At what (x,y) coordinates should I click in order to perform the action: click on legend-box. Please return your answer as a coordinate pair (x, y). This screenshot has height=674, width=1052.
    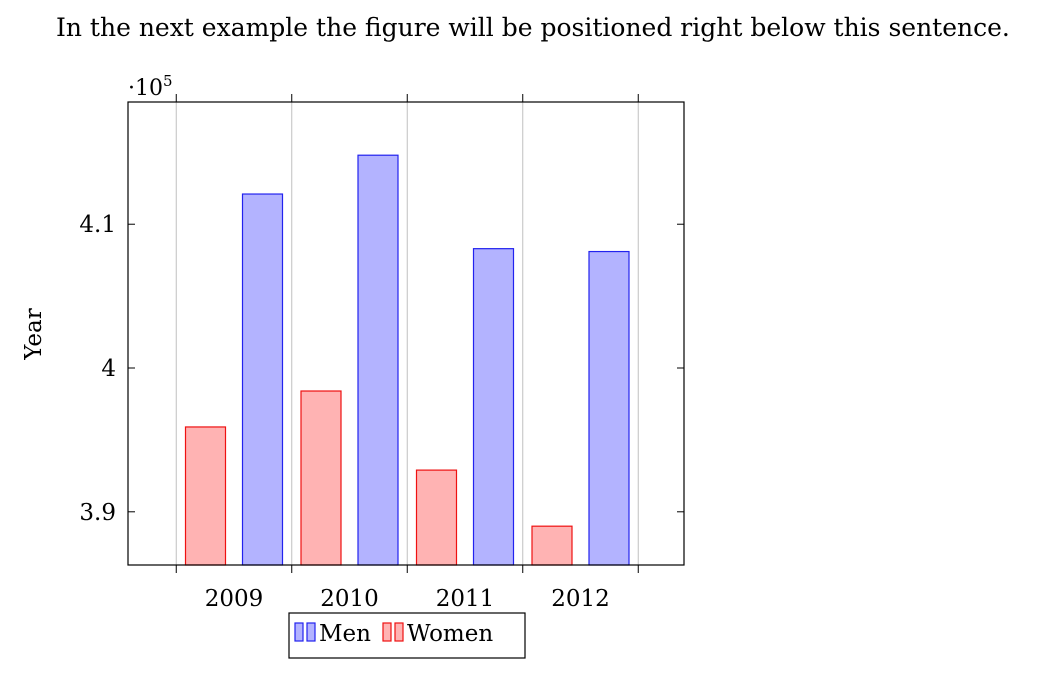
    Looking at the image, I should click on (407, 635).